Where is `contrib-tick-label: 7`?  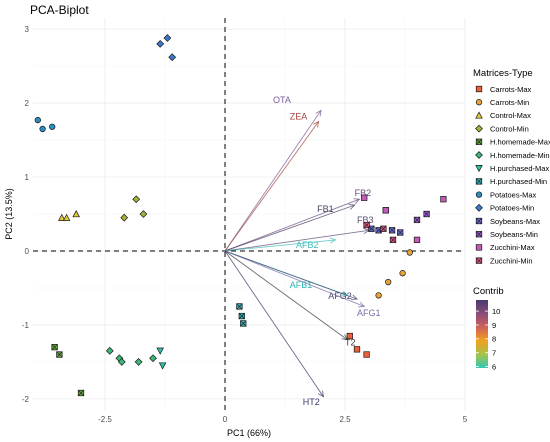
contrib-tick-label: 7 is located at coordinates (494, 353).